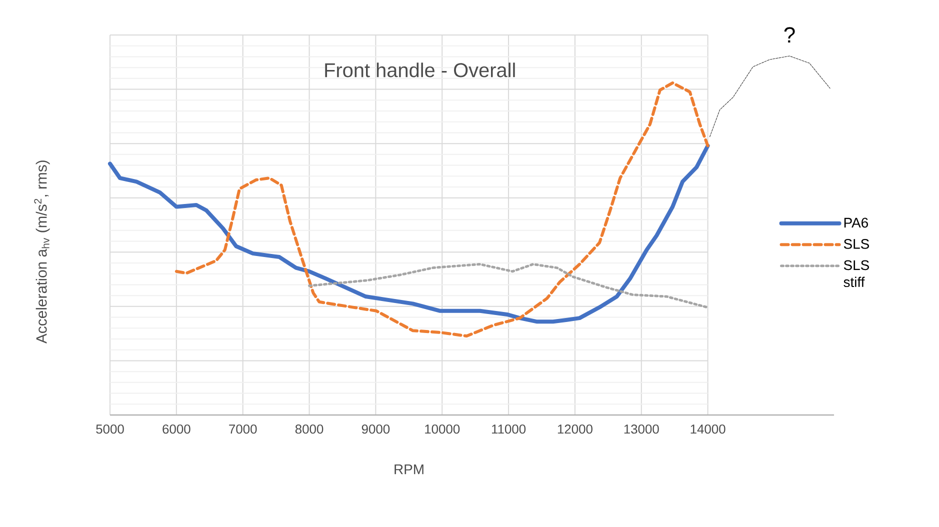  What do you see at coordinates (856, 243) in the screenshot?
I see `legend-label: SLS` at bounding box center [856, 243].